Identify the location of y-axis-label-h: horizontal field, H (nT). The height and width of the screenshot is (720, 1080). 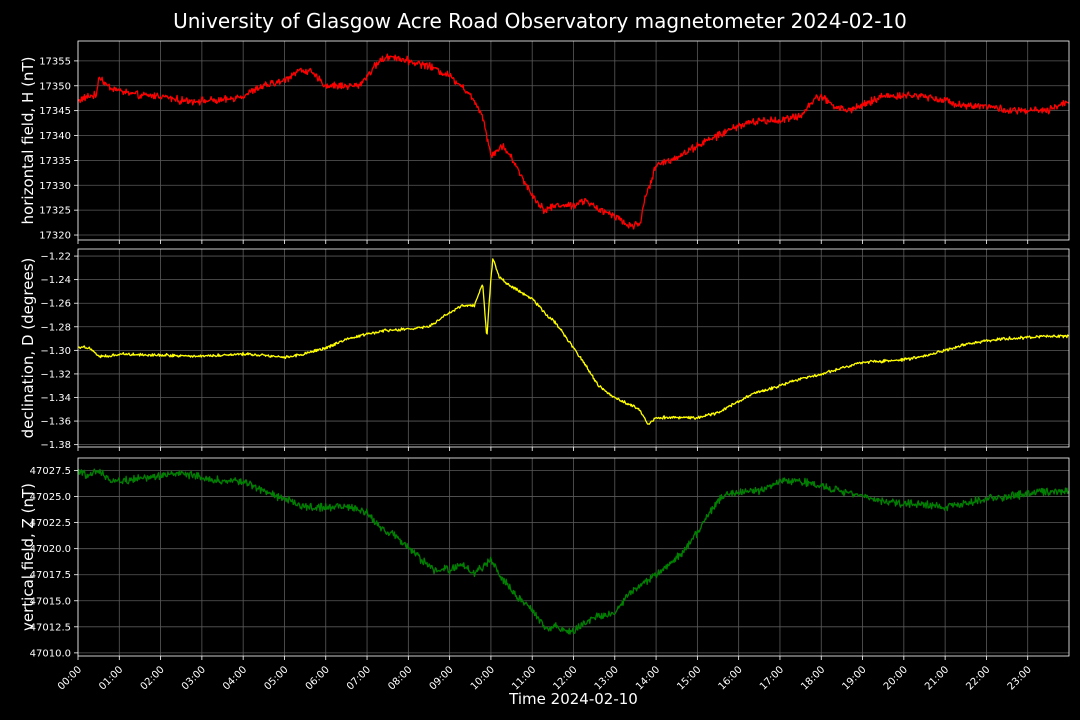
(28, 141).